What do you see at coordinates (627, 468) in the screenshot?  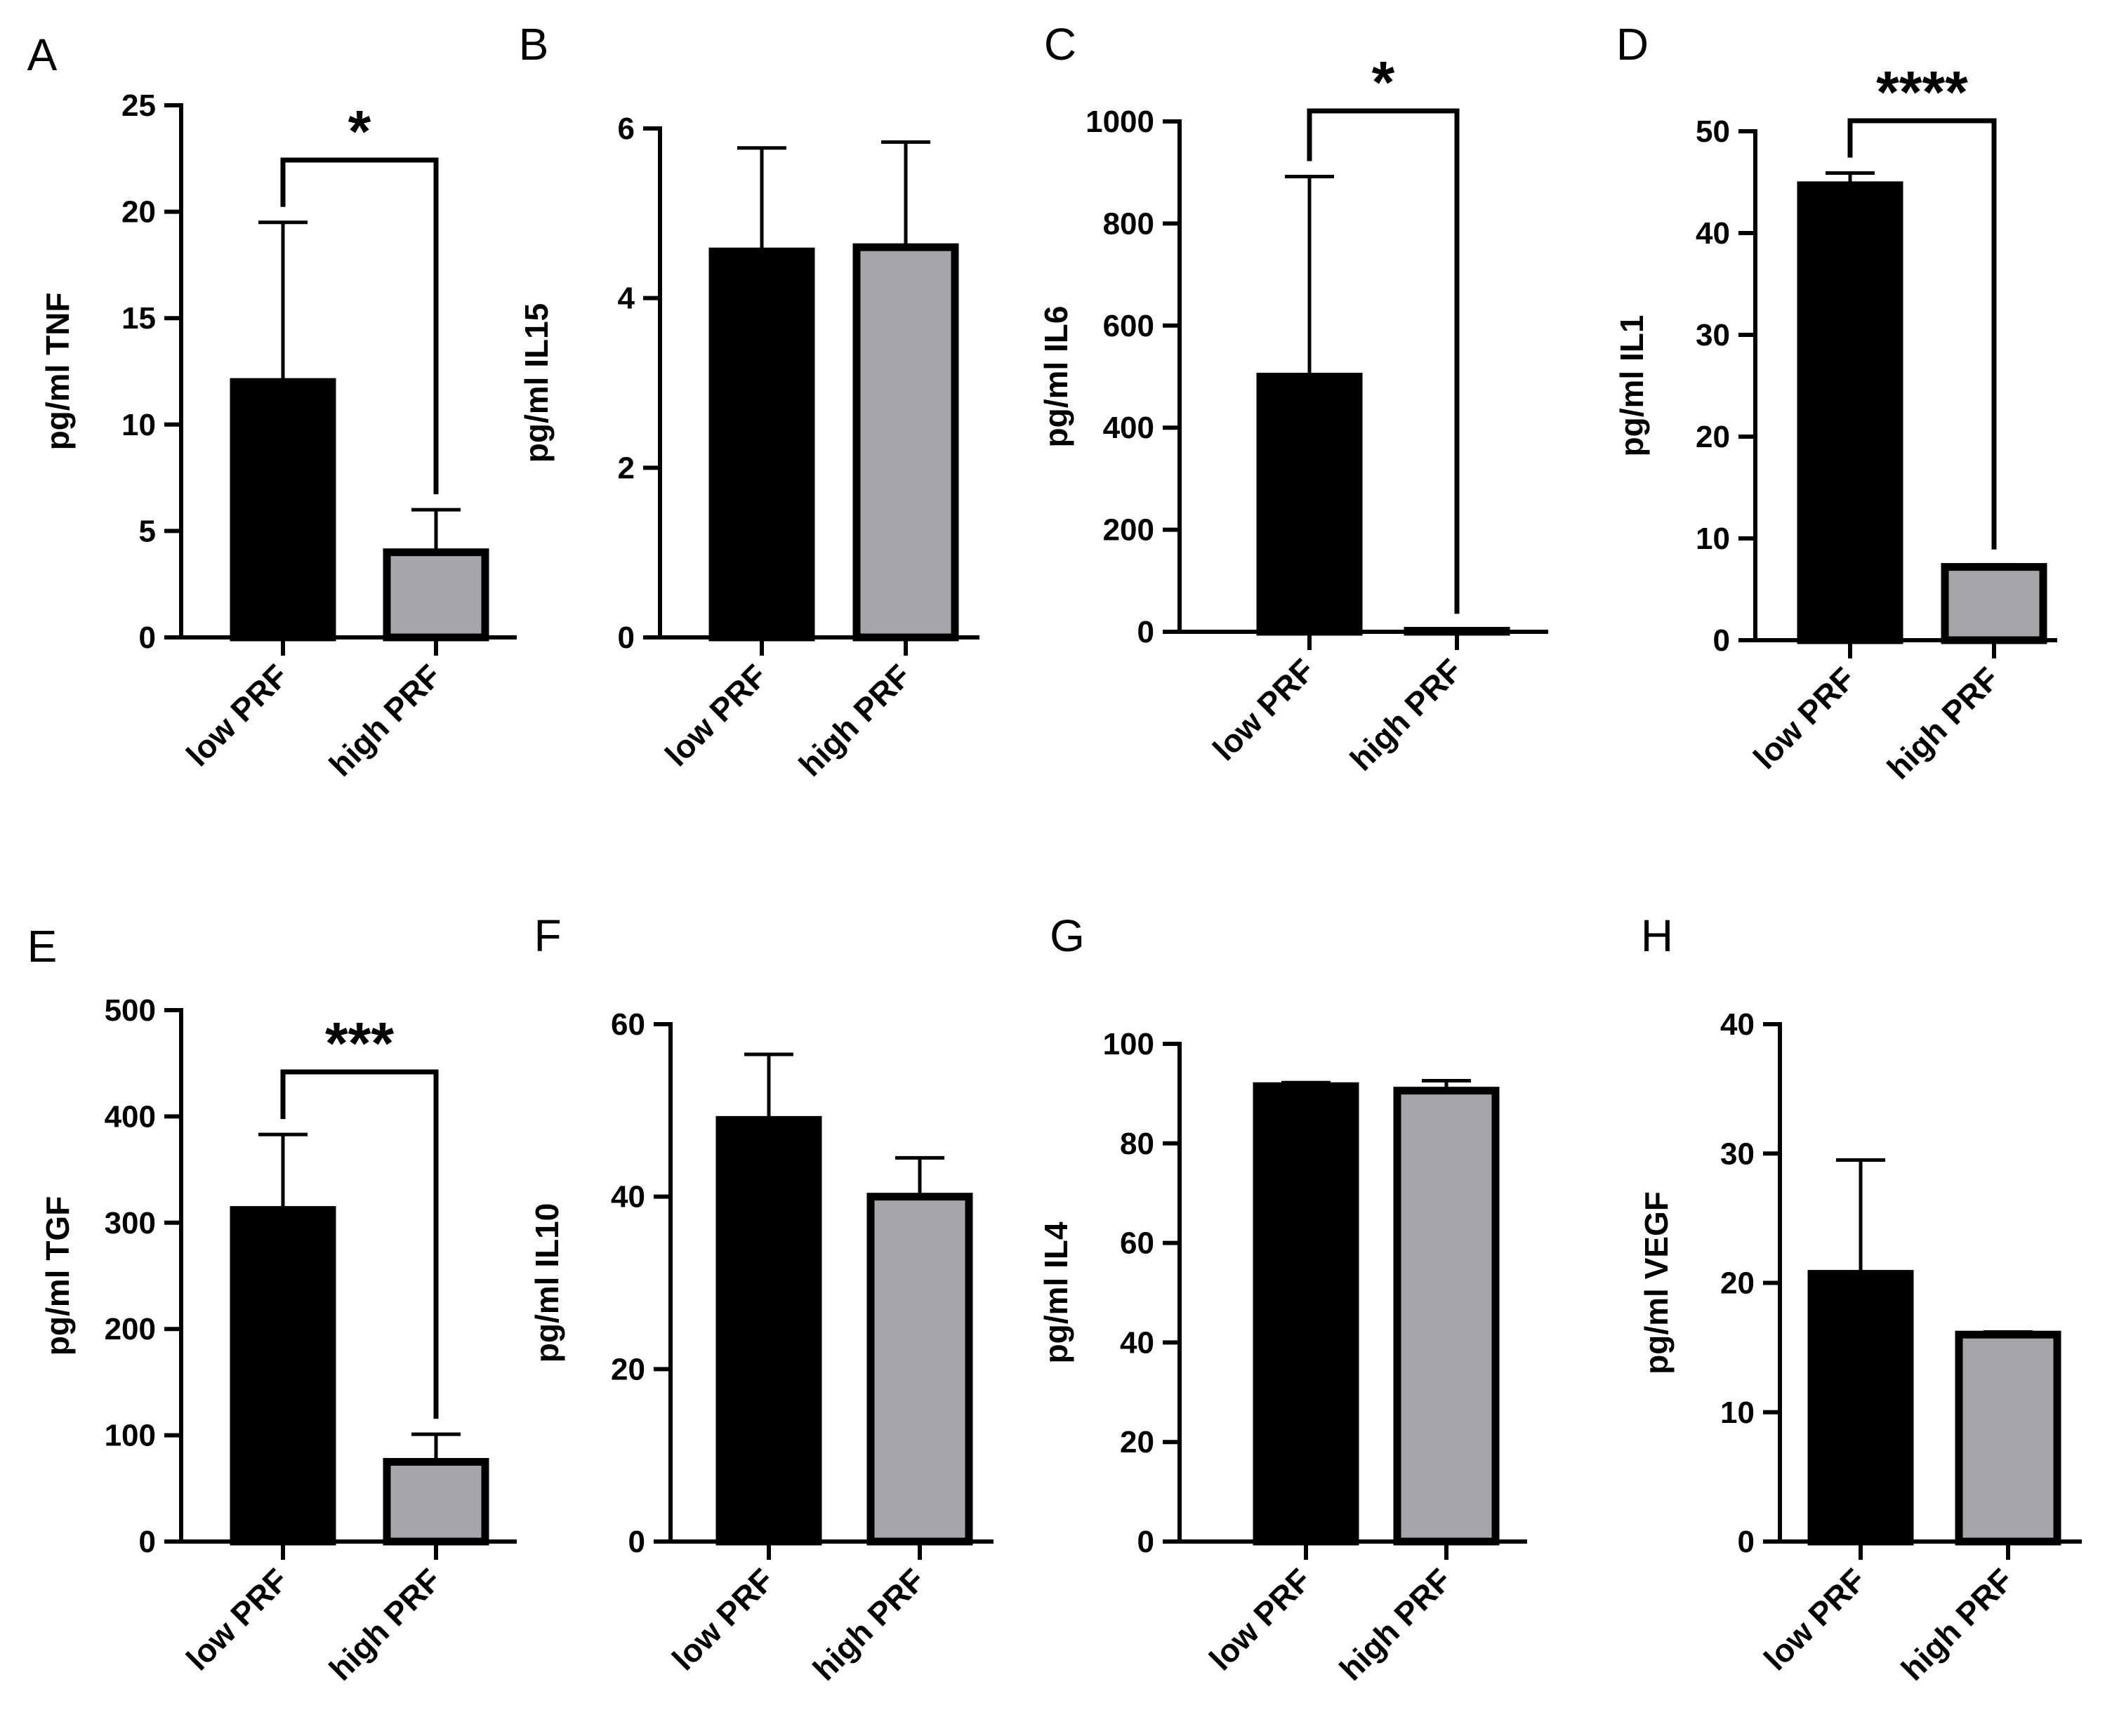 I see `y-tick-label: 2` at bounding box center [627, 468].